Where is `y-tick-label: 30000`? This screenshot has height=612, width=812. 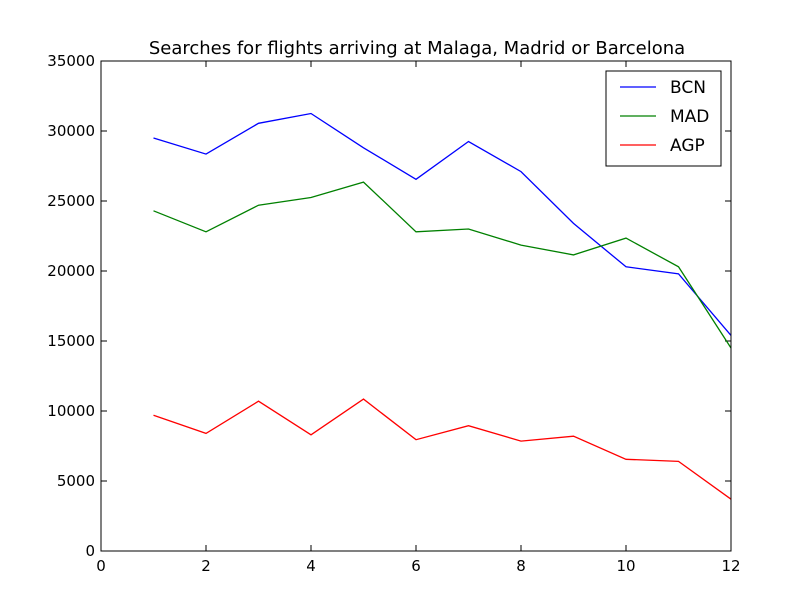 y-tick-label: 30000 is located at coordinates (71, 131).